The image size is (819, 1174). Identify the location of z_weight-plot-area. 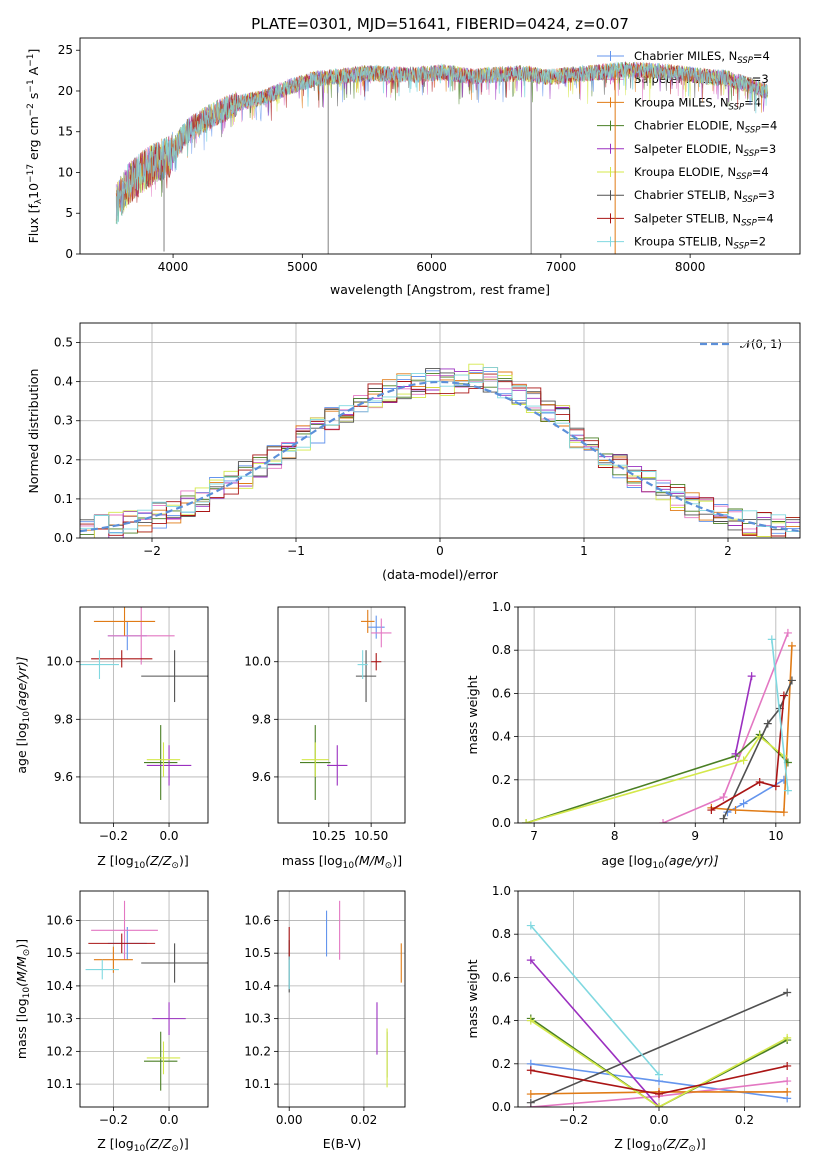
(659, 999).